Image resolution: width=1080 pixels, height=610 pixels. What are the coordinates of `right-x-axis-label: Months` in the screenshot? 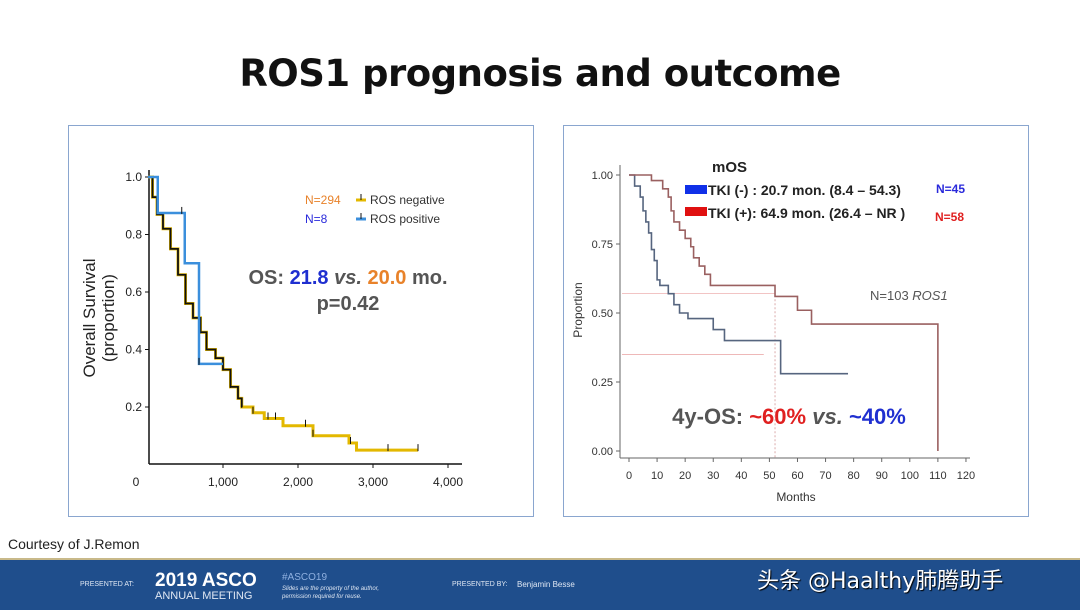 It's located at (795, 497).